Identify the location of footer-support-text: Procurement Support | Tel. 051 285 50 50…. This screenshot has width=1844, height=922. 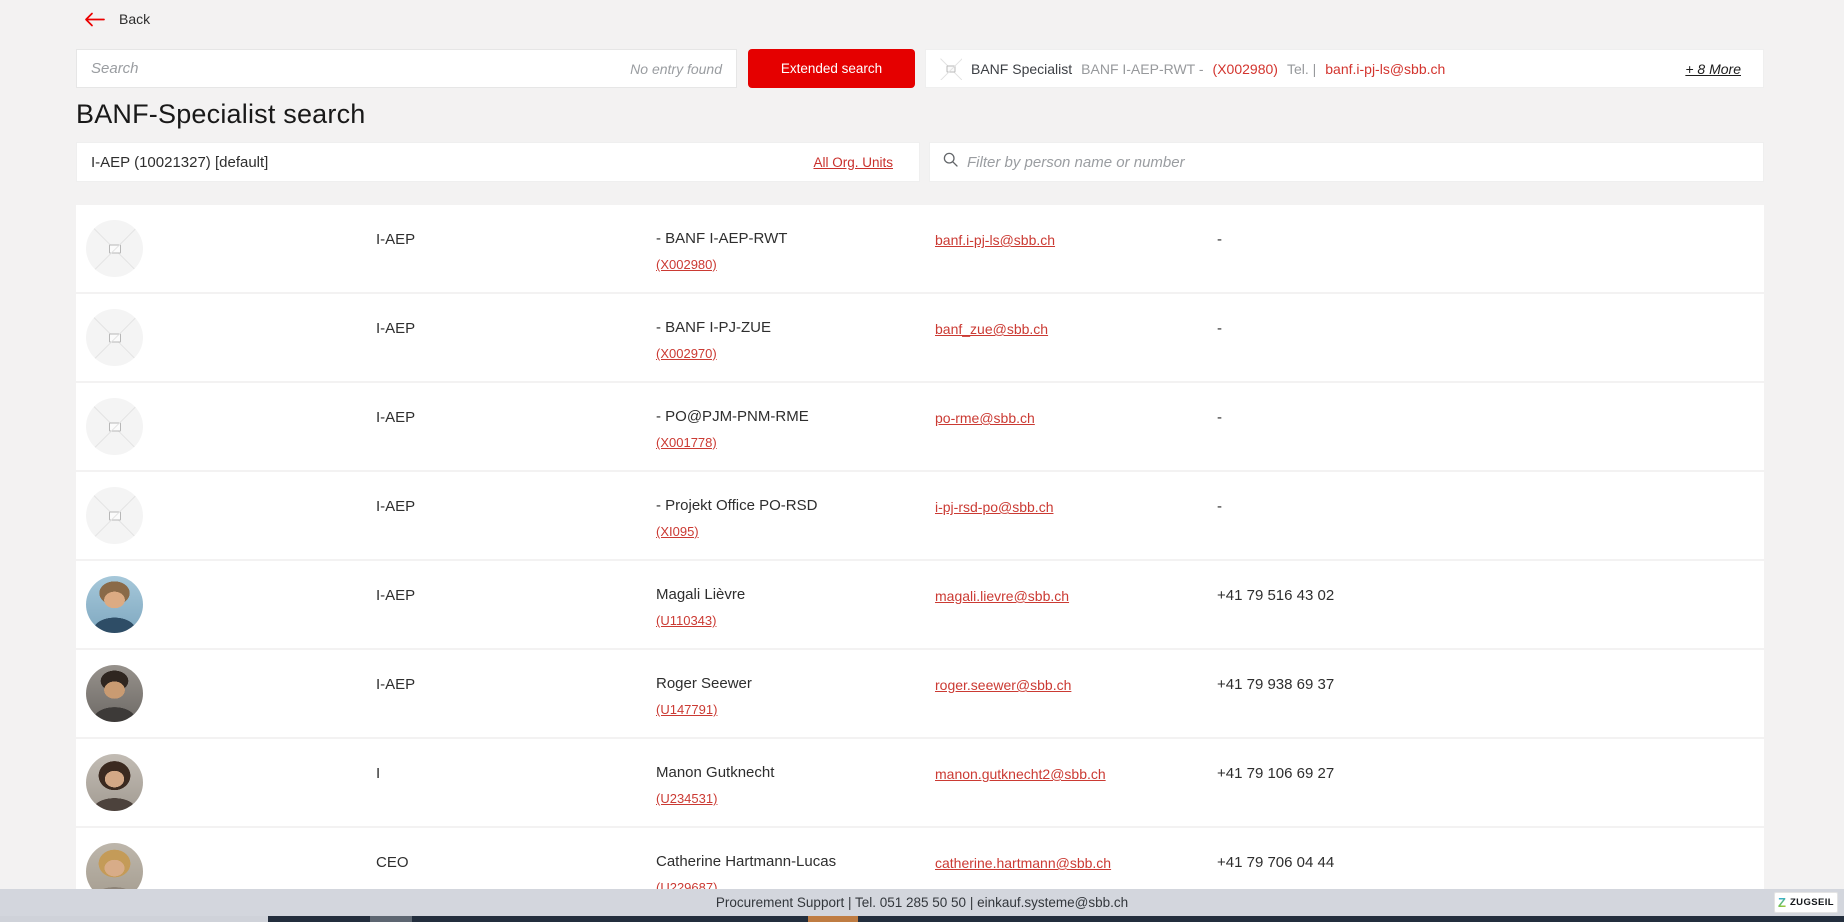
(922, 902).